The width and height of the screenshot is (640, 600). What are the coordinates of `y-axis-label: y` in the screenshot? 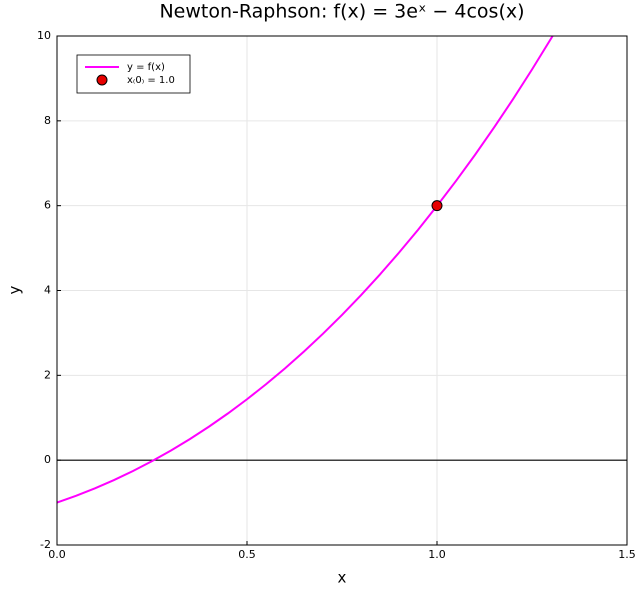 It's located at (15, 289).